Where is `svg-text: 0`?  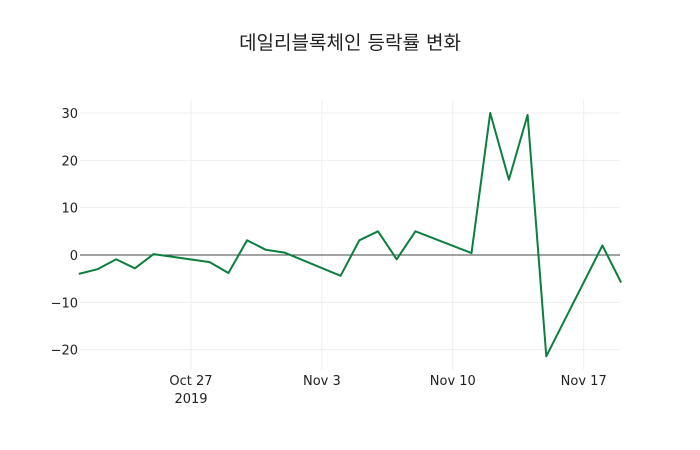
svg-text: 0 is located at coordinates (74, 256).